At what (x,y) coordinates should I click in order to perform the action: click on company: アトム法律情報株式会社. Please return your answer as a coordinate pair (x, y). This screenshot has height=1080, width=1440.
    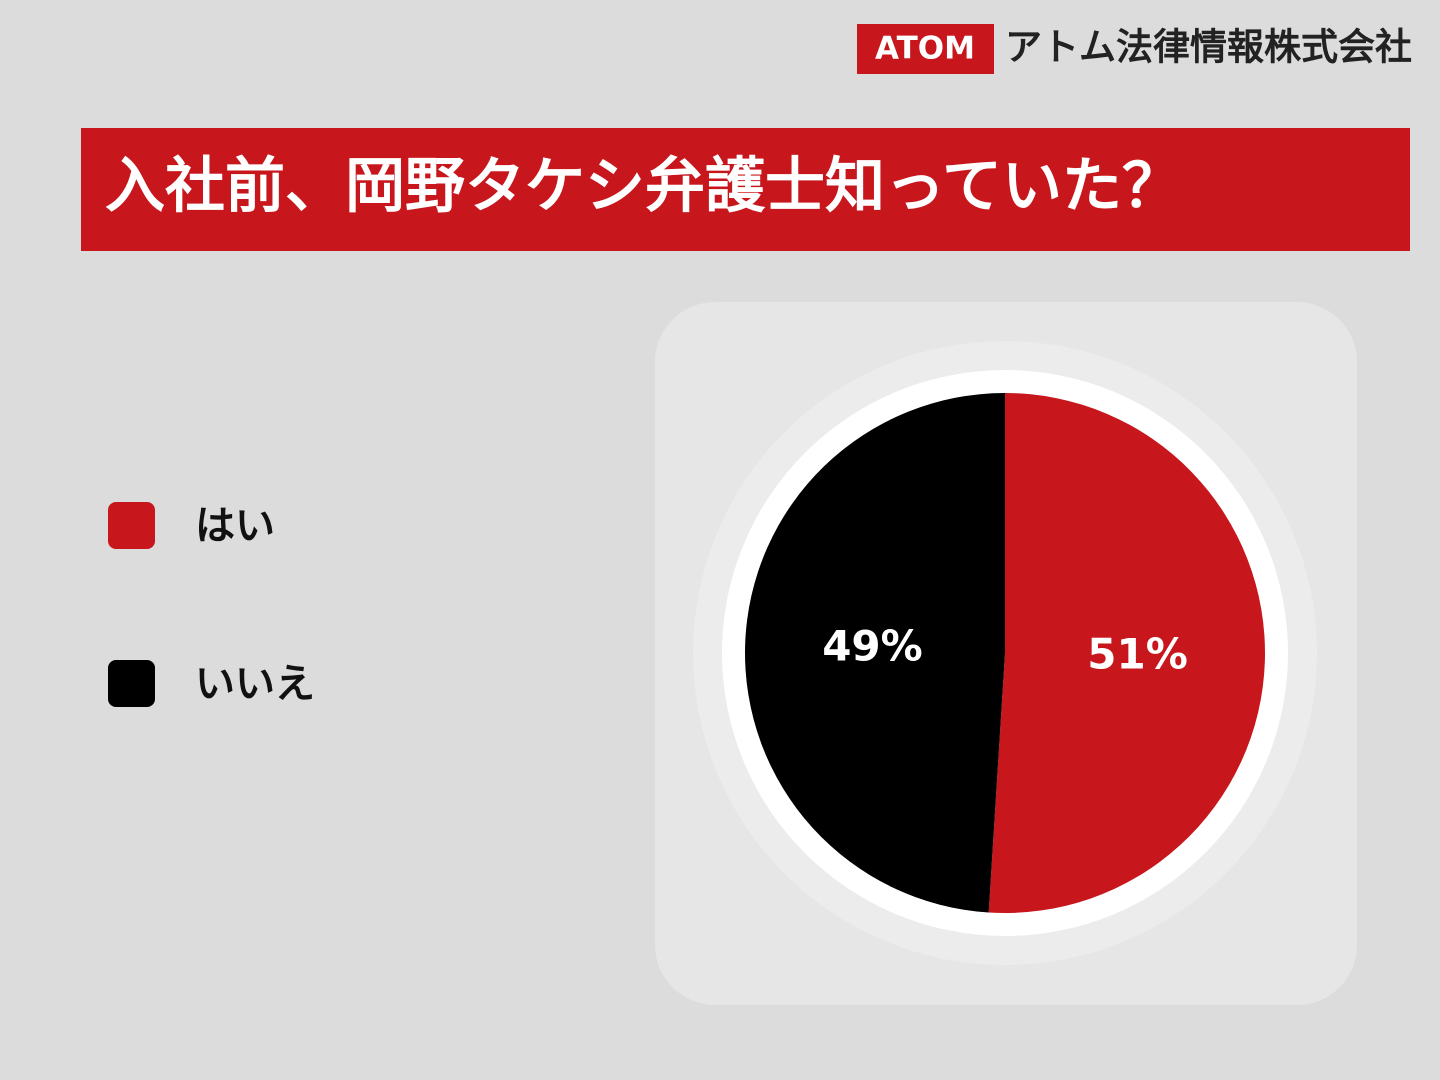
    Looking at the image, I should click on (1208, 47).